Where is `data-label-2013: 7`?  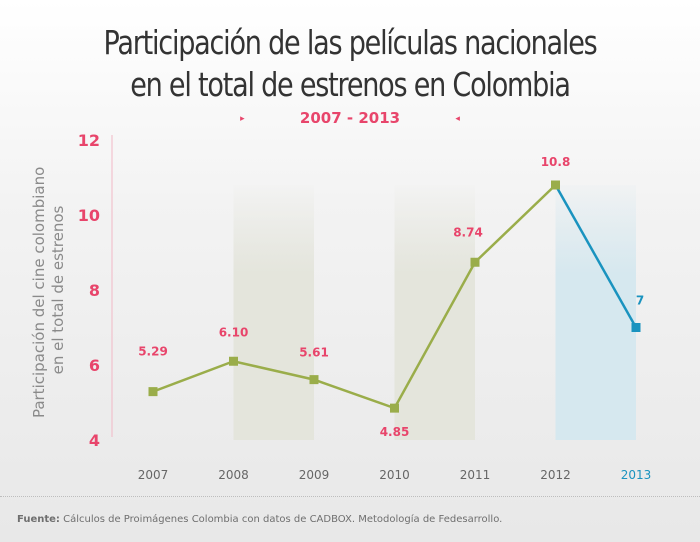
data-label-2013: 7 is located at coordinates (640, 301).